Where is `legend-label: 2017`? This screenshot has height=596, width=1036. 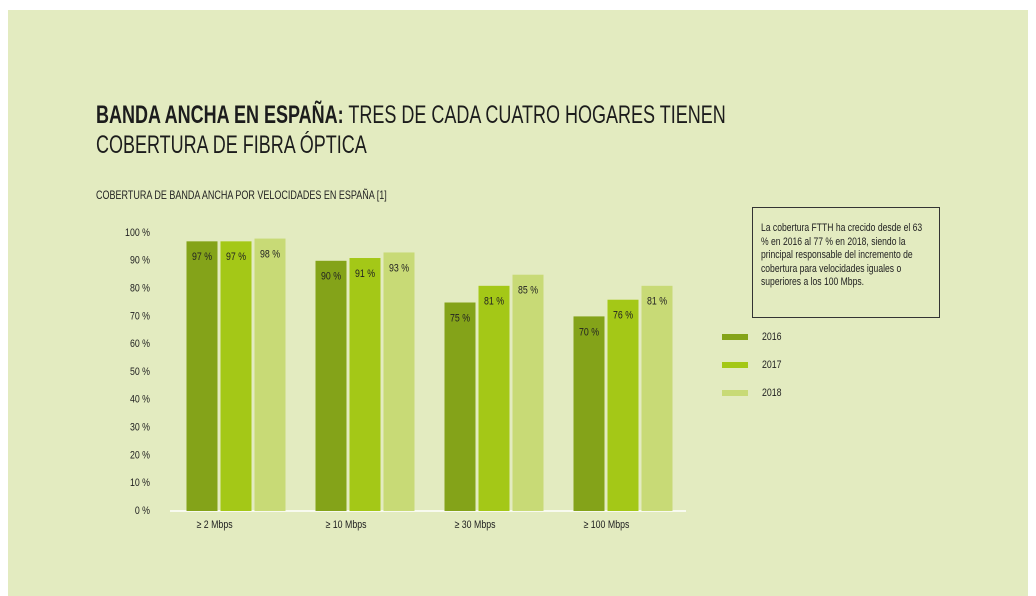
legend-label: 2017 is located at coordinates (772, 365).